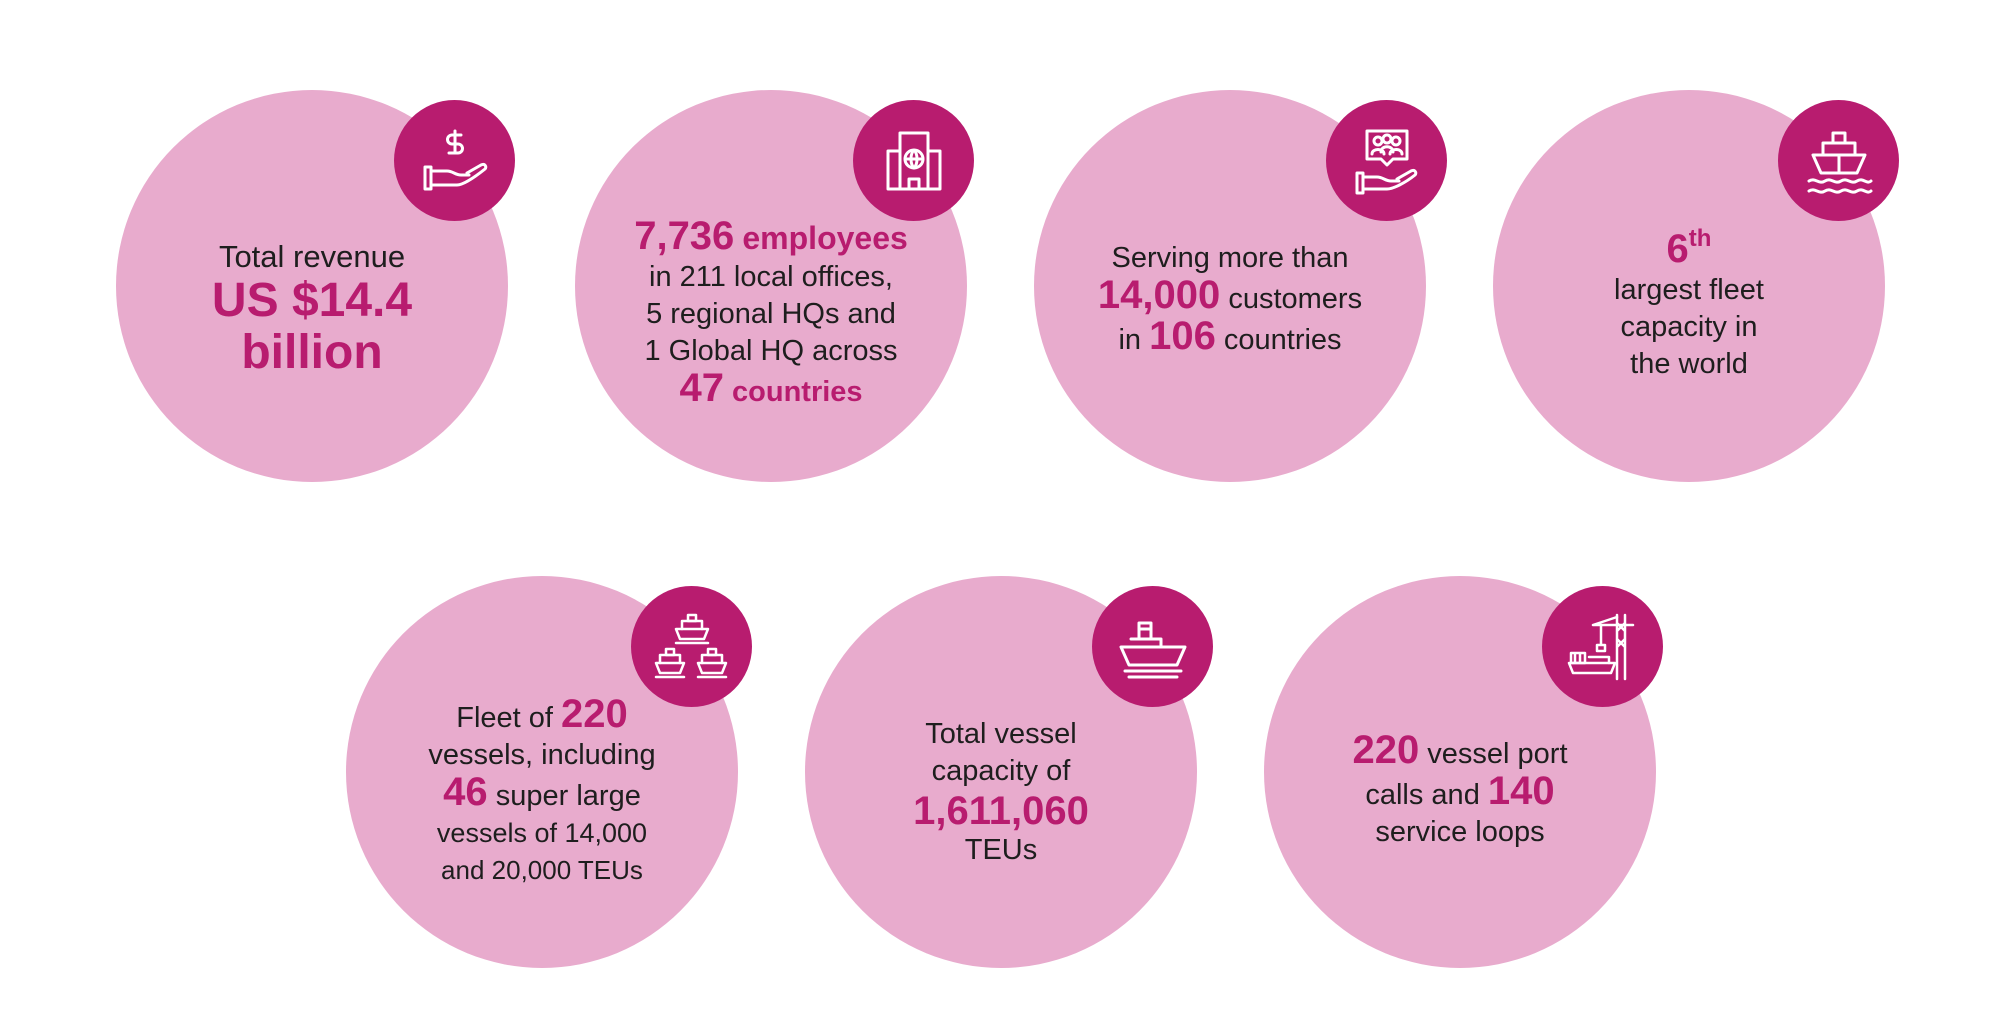  I want to click on fleet-line2: vessels, including, so click(542, 755).